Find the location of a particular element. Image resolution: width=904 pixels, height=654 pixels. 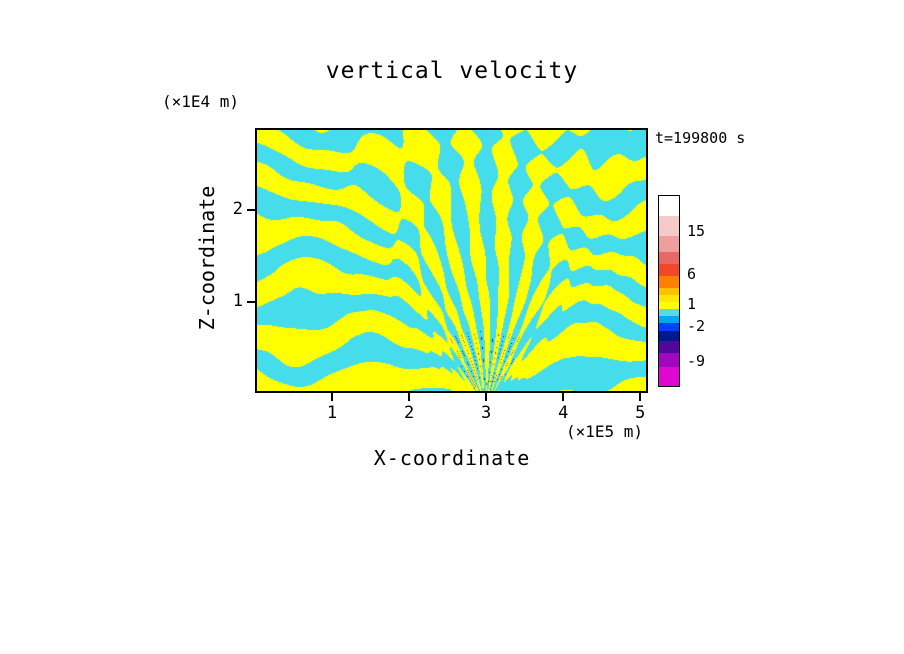

x-axis-unit-label: (×1E5 m) is located at coordinates (605, 431).